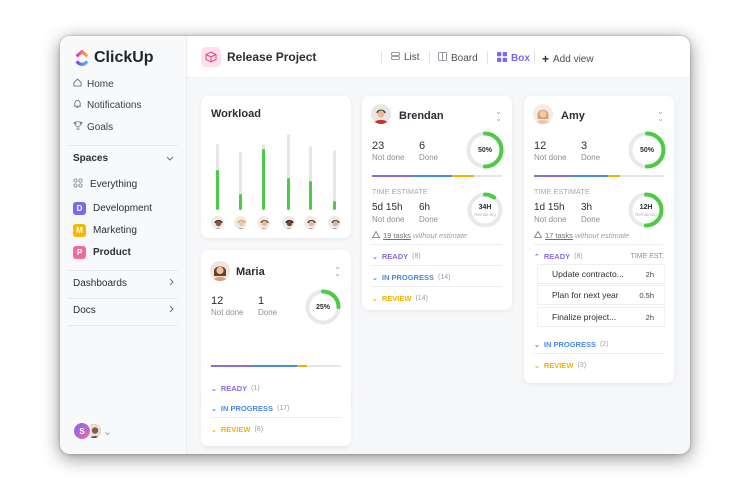  Describe the element at coordinates (429, 219) in the screenshot. I see `te-done-label: Done` at that location.